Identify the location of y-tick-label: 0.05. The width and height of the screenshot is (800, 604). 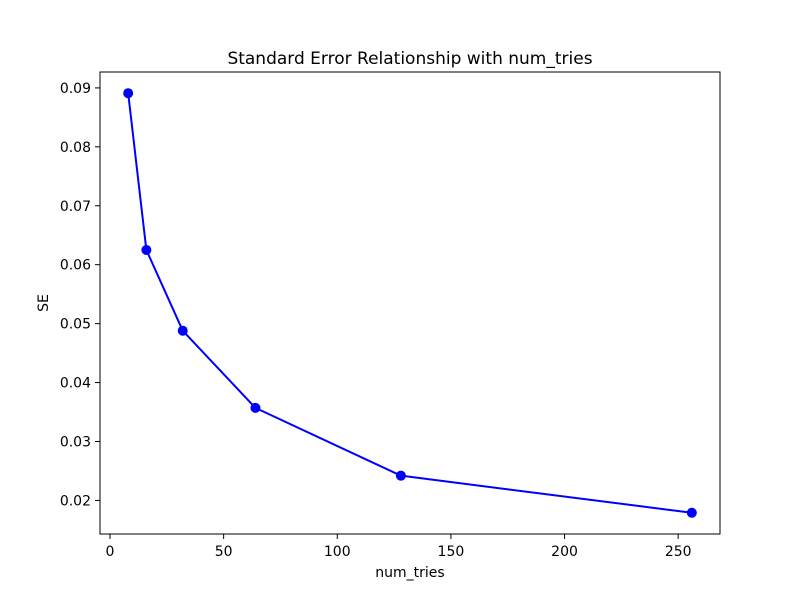
(75, 325).